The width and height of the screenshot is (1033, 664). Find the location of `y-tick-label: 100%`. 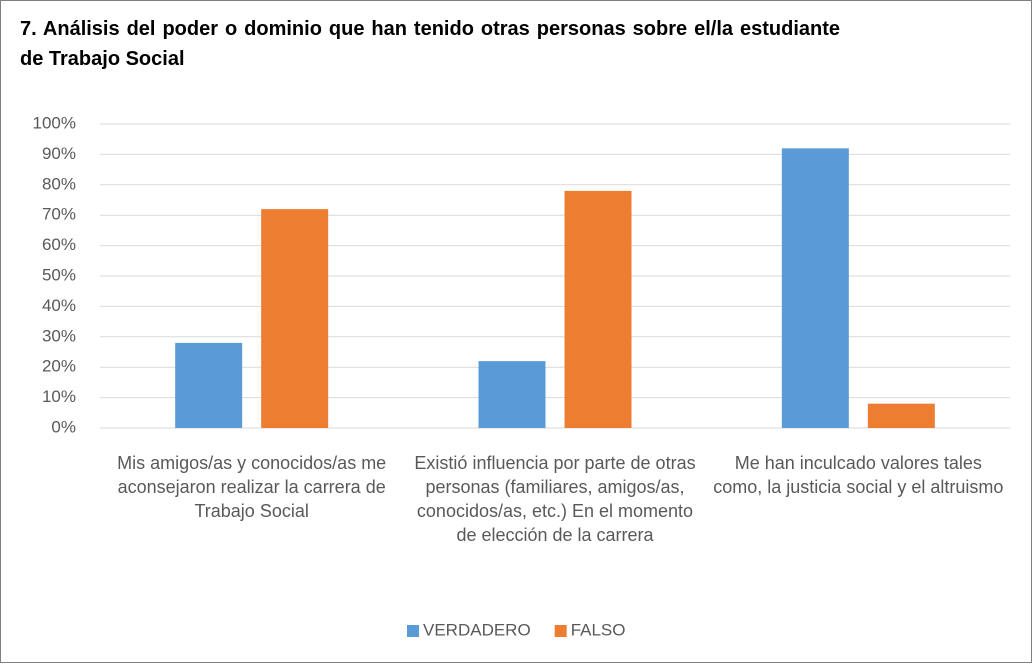

y-tick-label: 100% is located at coordinates (54, 122).